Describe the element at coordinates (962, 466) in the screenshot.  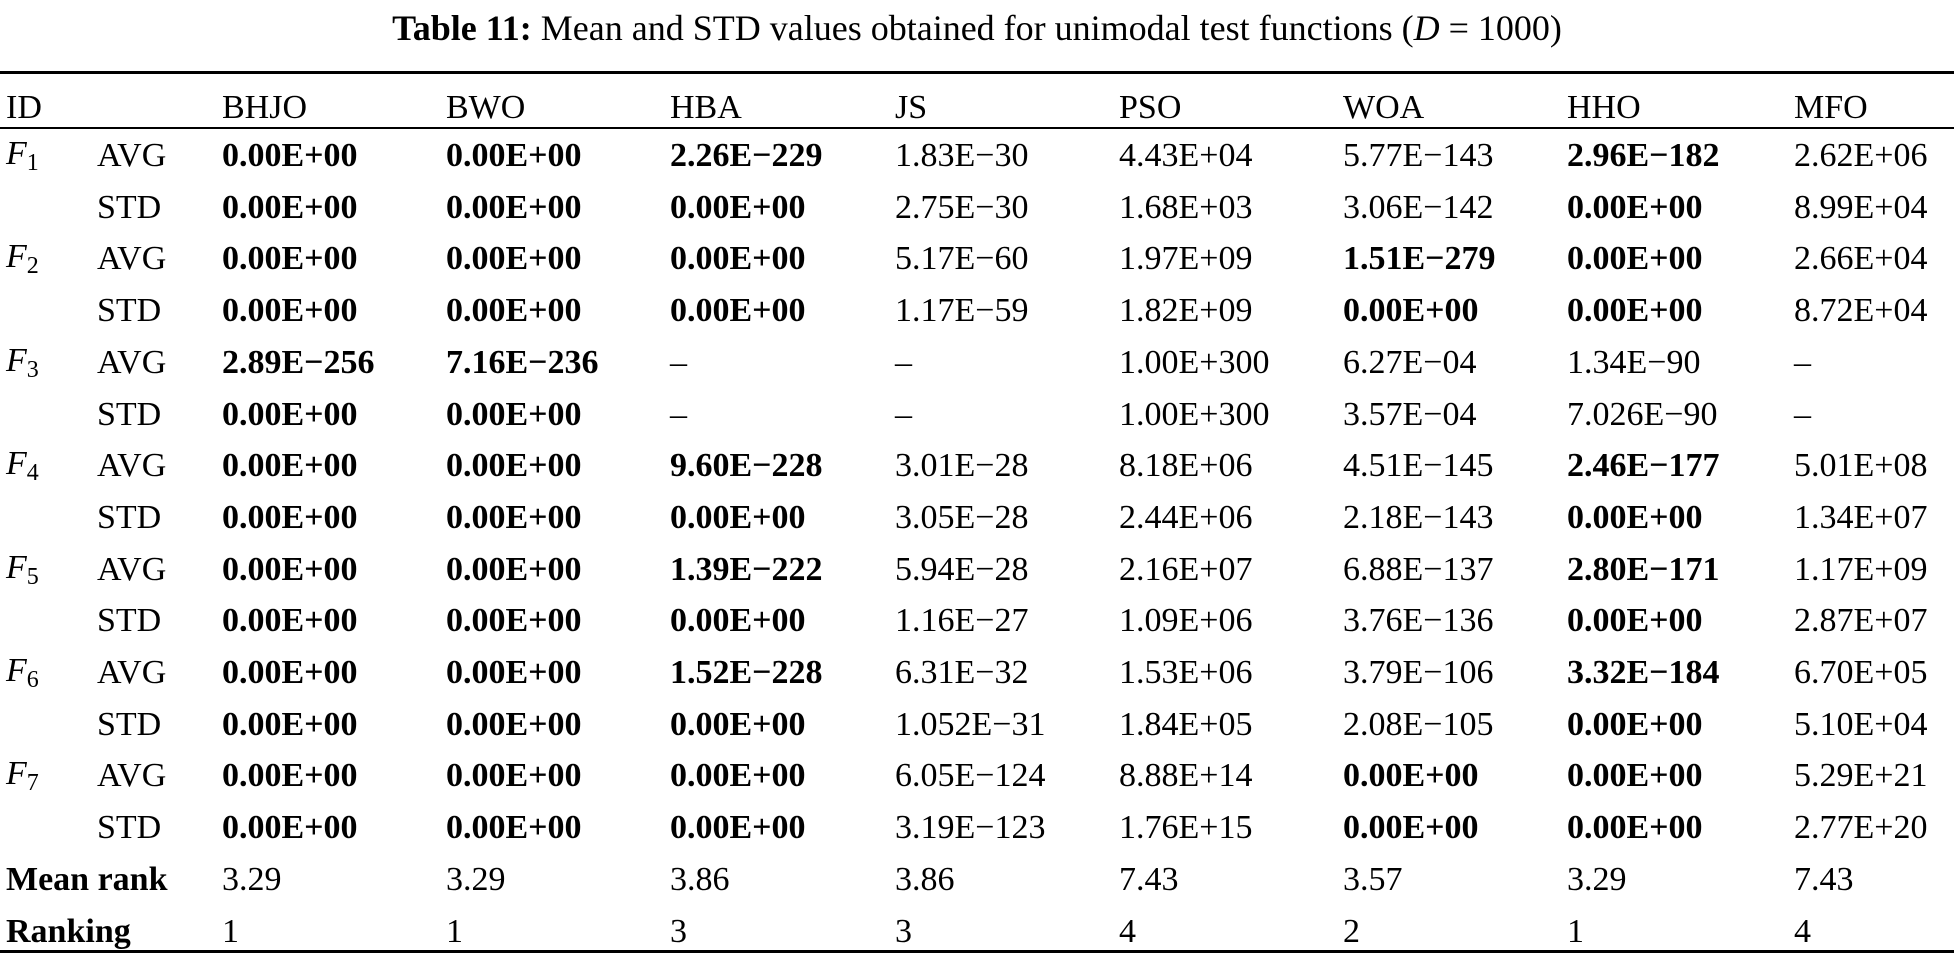
I see `cell: 3.01E−28` at that location.